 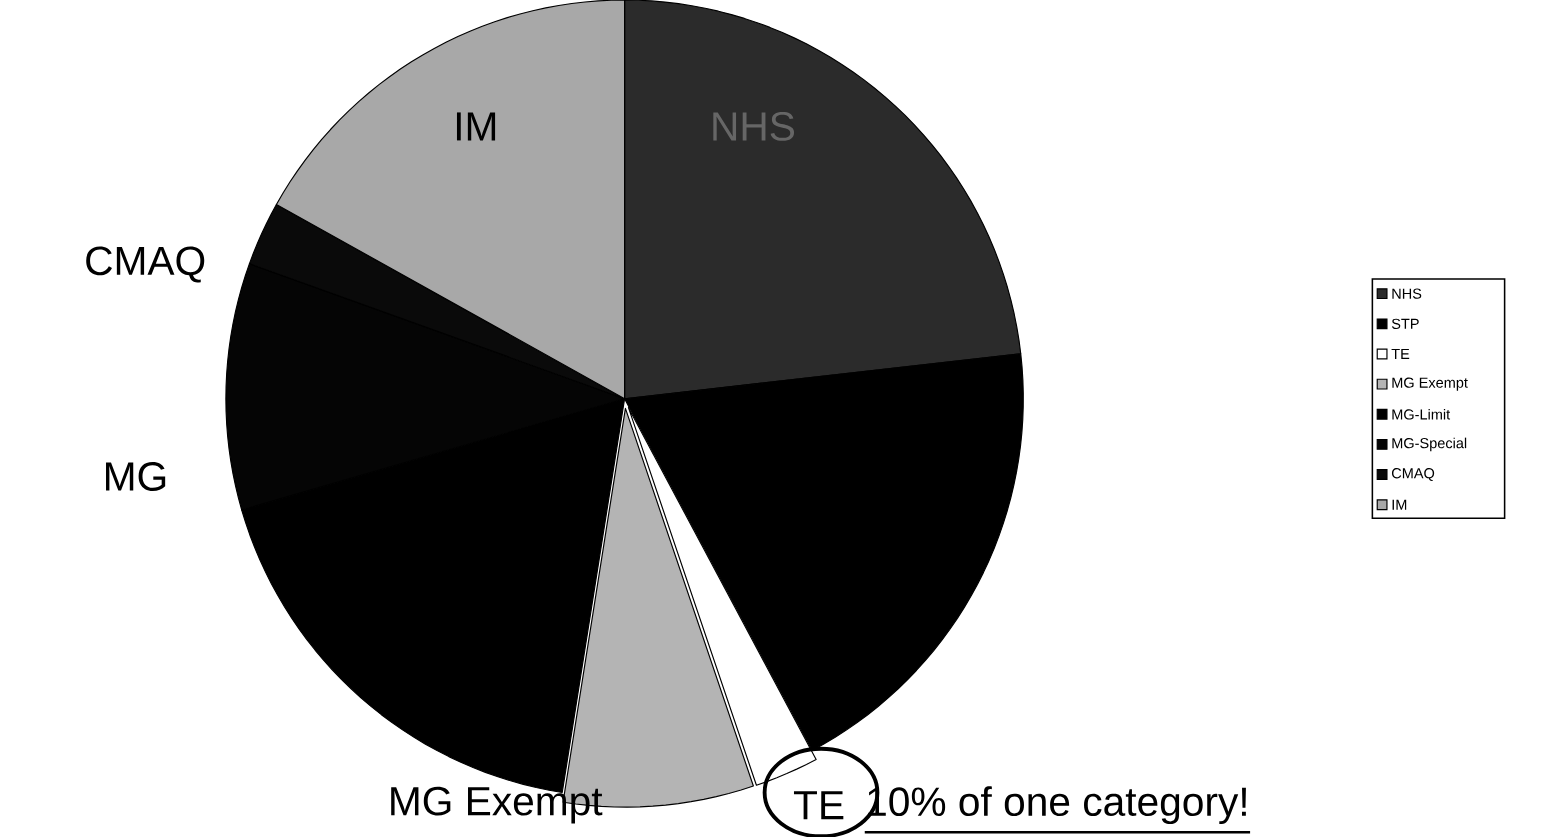 What do you see at coordinates (754, 126) in the screenshot?
I see `text: NHS` at bounding box center [754, 126].